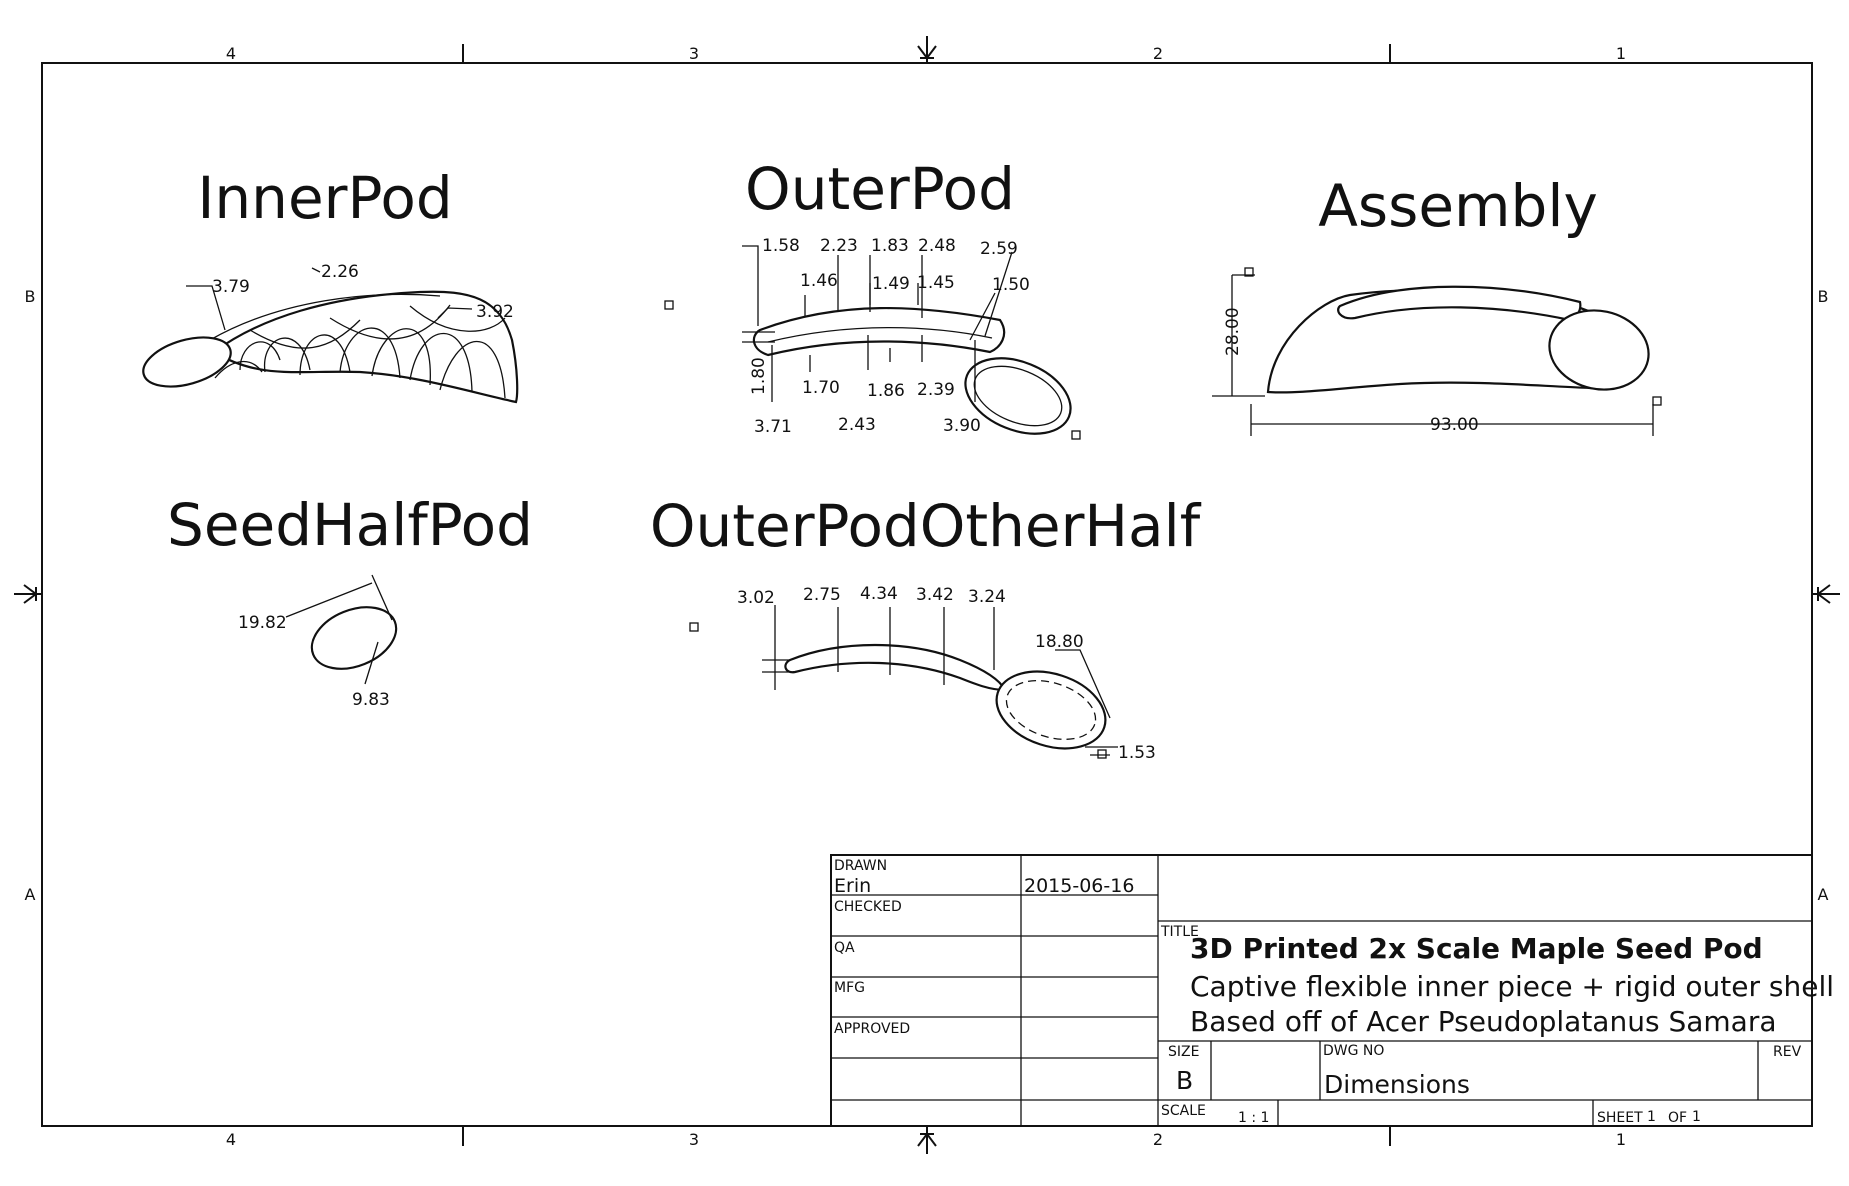  I want to click on assembly-marker-bottom, so click(1657, 401).